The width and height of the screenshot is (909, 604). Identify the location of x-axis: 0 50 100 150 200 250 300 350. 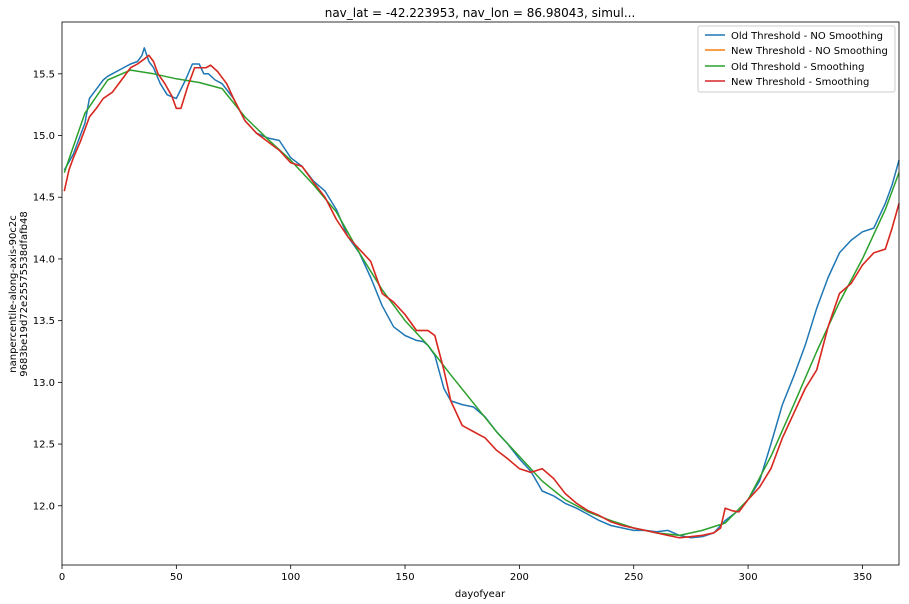
(465, 574).